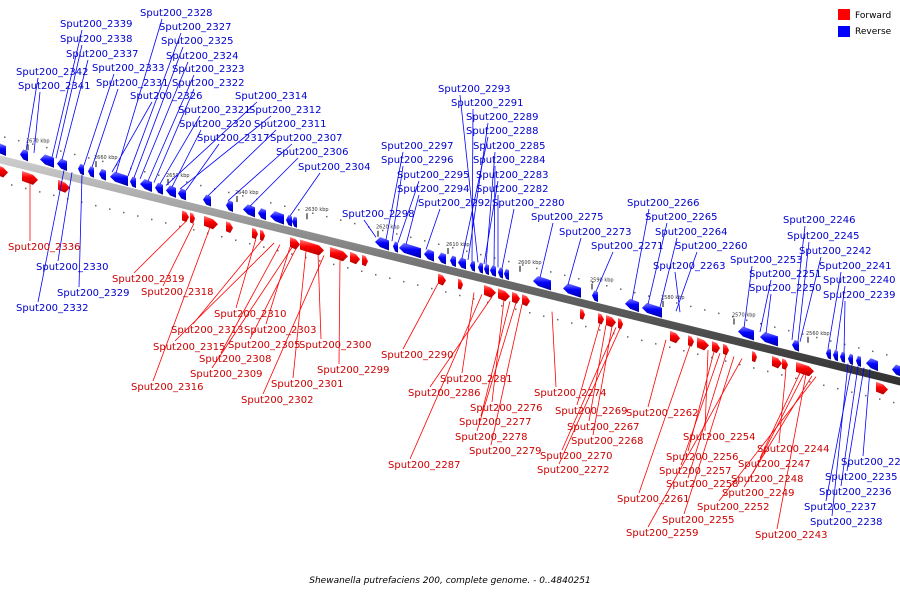 Image resolution: width=900 pixels, height=600 pixels. Describe the element at coordinates (264, 345) in the screenshot. I see `forward-gene-label: Sput200_2305` at that location.